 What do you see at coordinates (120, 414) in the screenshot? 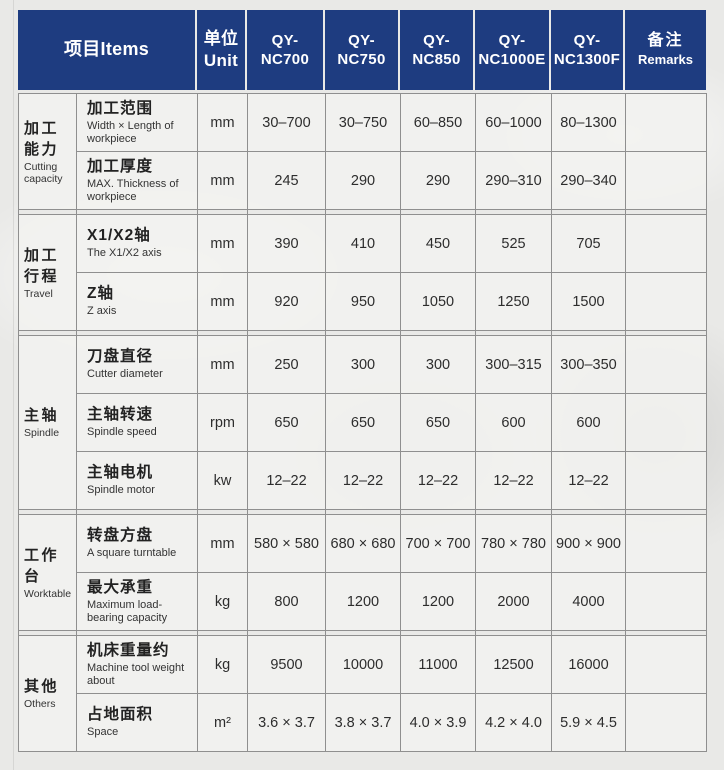
I see `item-label-zh: 主轴转速` at bounding box center [120, 414].